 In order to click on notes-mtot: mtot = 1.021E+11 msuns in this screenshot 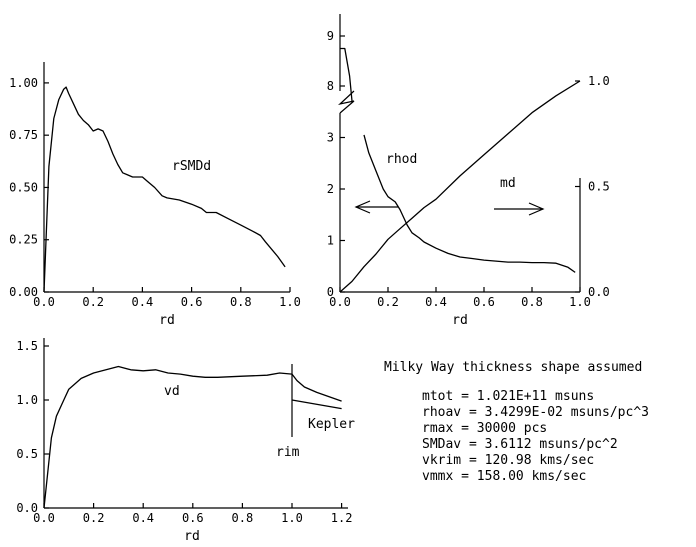, I will do `click(508, 396)`.